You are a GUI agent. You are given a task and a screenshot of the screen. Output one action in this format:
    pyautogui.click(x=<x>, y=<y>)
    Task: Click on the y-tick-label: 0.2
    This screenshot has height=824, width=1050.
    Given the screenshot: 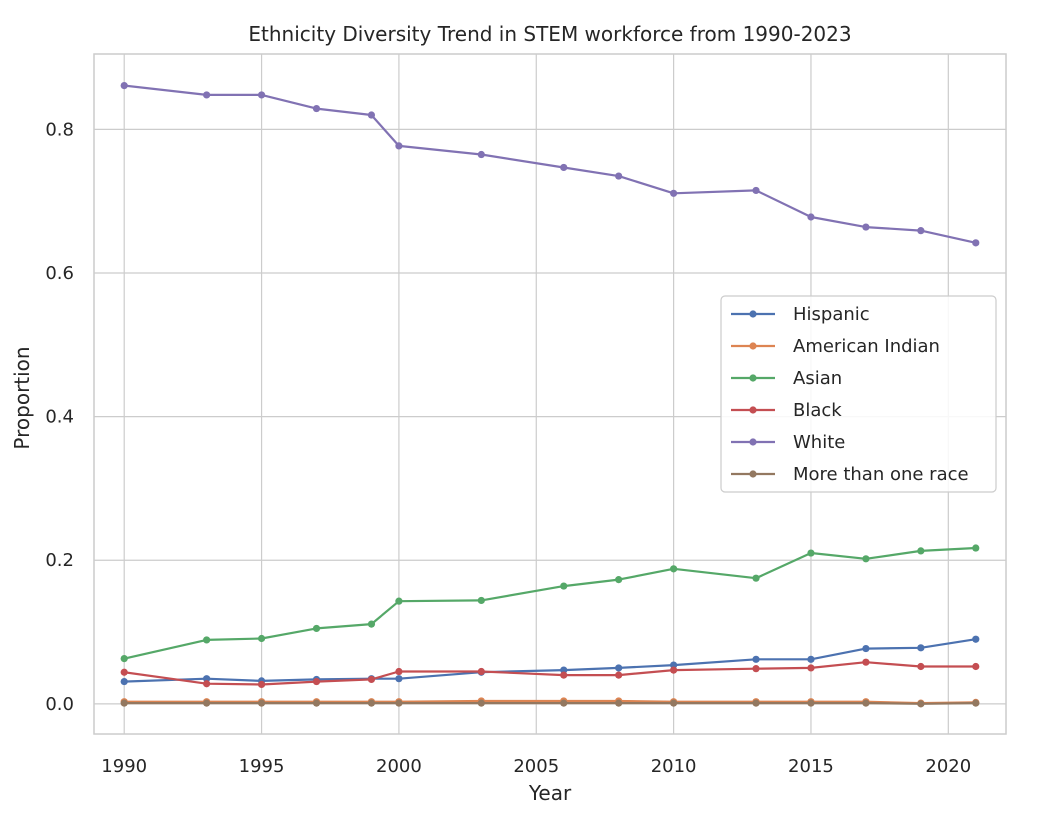 What is the action you would take?
    pyautogui.click(x=59, y=560)
    